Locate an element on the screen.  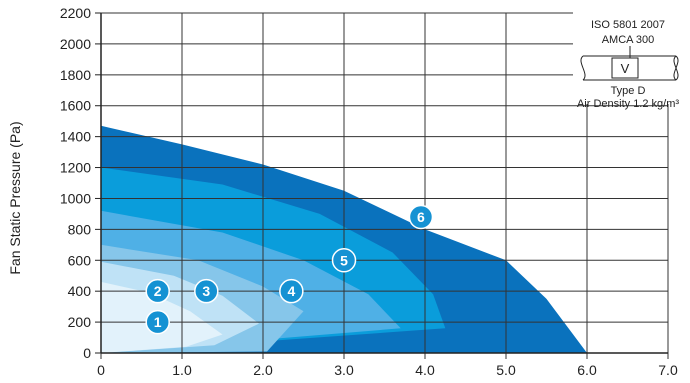
badge-label: 4 is located at coordinates (291, 291).